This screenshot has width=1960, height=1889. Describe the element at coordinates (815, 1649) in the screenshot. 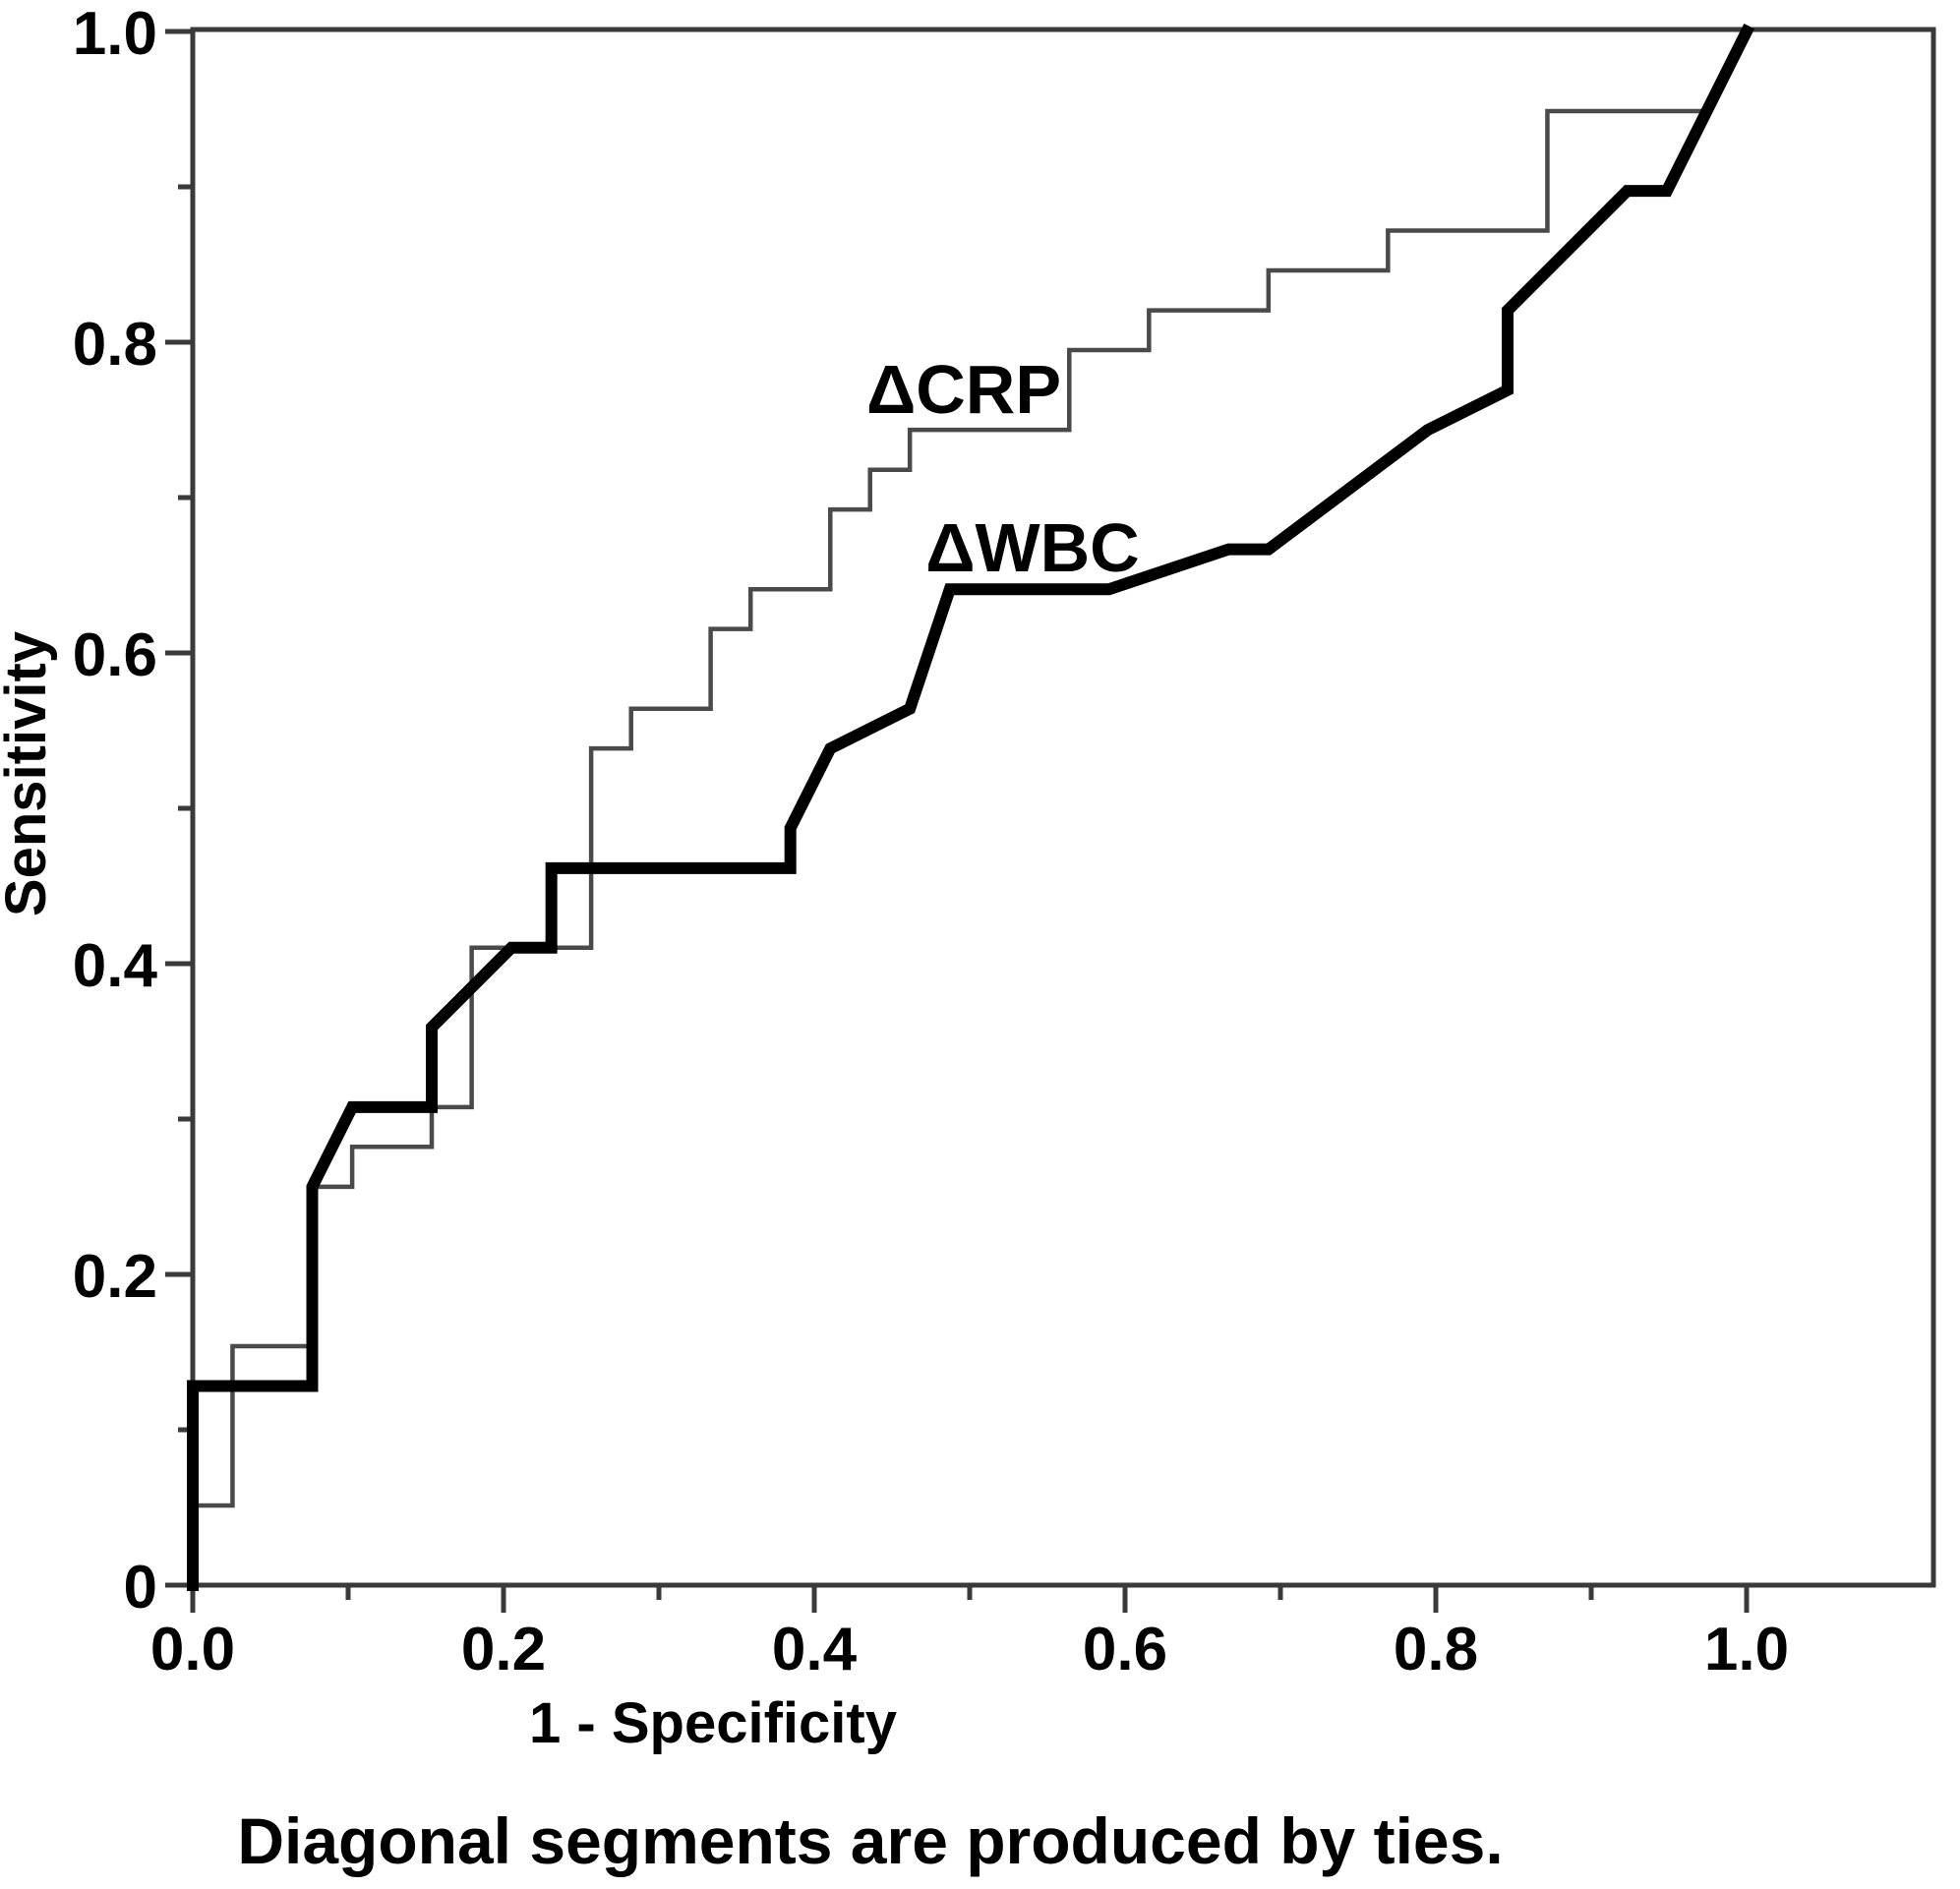

I see `x-tick-label: 0.4` at that location.